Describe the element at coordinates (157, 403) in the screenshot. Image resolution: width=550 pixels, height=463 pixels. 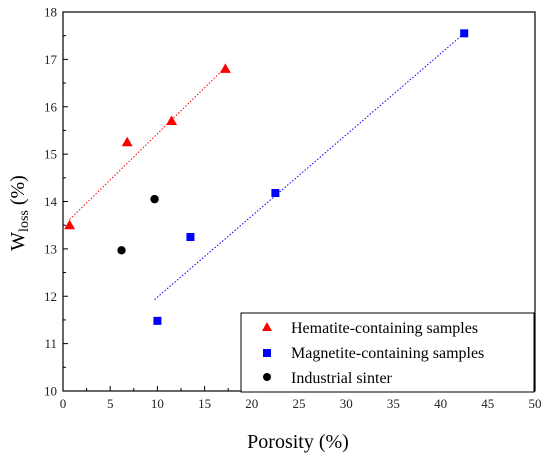
I see `x-tick-label: 10` at that location.